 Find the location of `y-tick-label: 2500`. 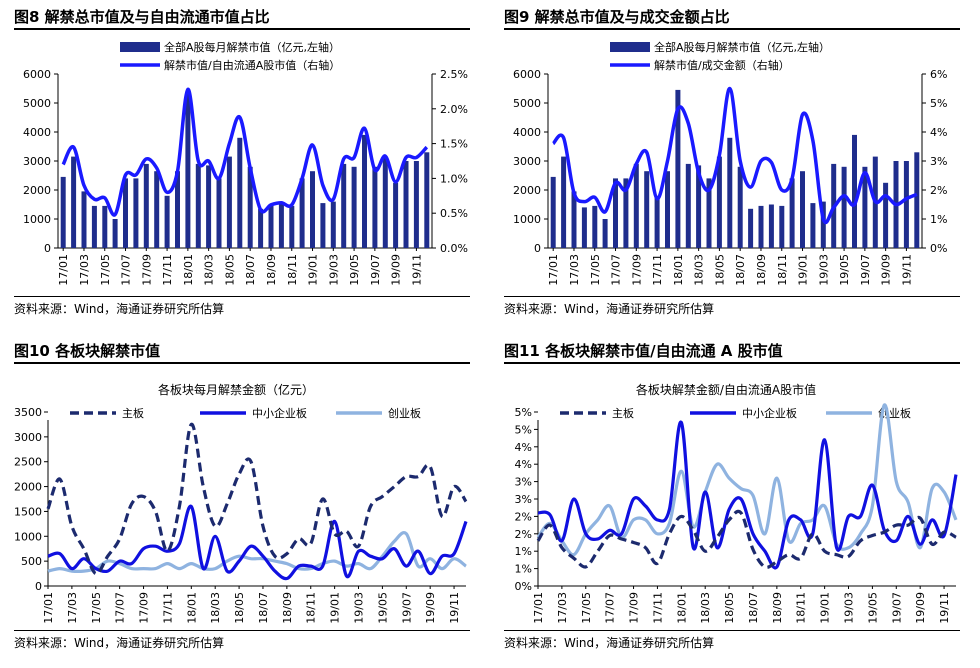

y-tick-label: 2500 is located at coordinates (28, 462).